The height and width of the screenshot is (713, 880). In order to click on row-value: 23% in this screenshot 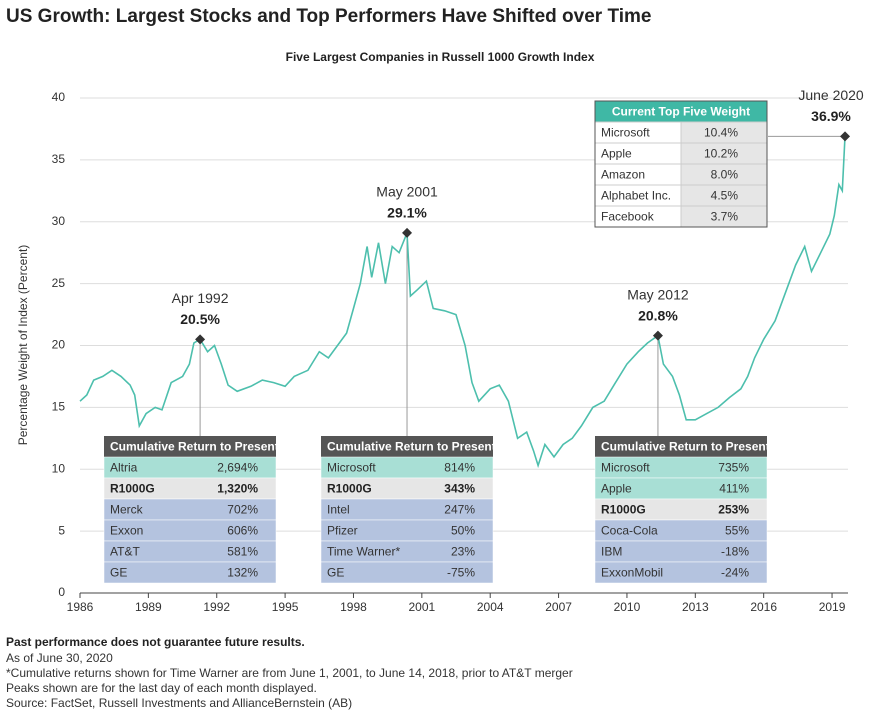, I will do `click(463, 552)`.